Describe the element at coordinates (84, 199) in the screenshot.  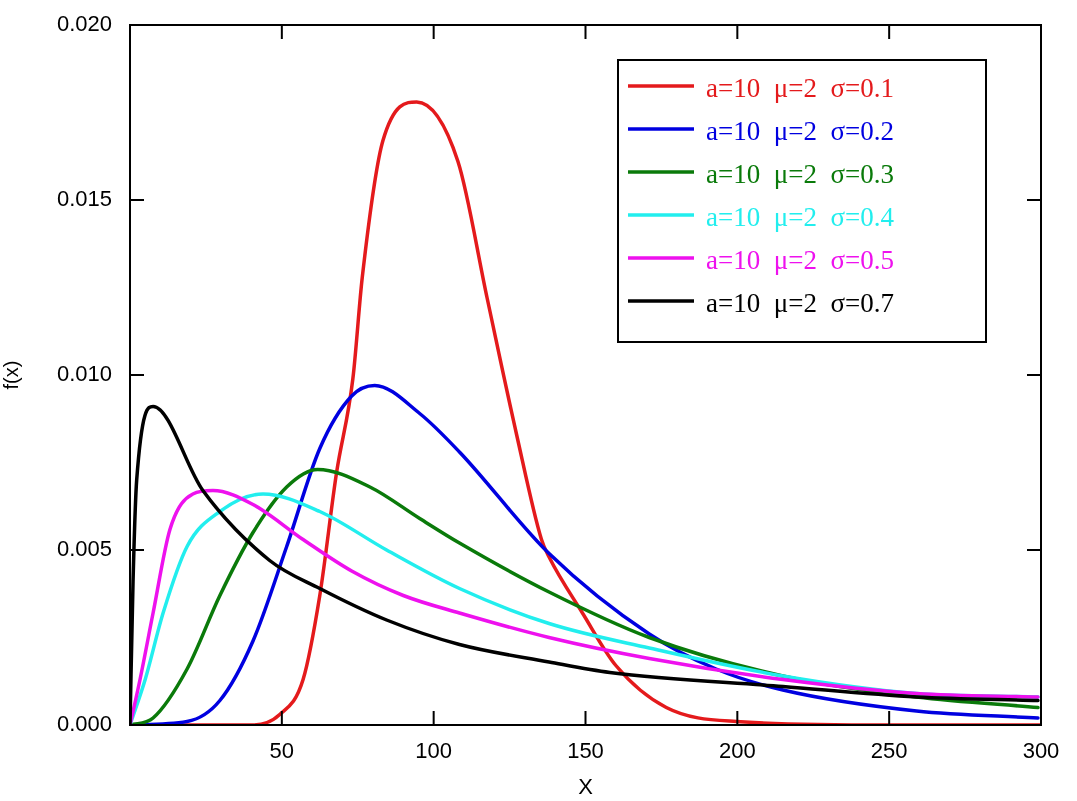
I see `y-tick-label: 0.015` at that location.